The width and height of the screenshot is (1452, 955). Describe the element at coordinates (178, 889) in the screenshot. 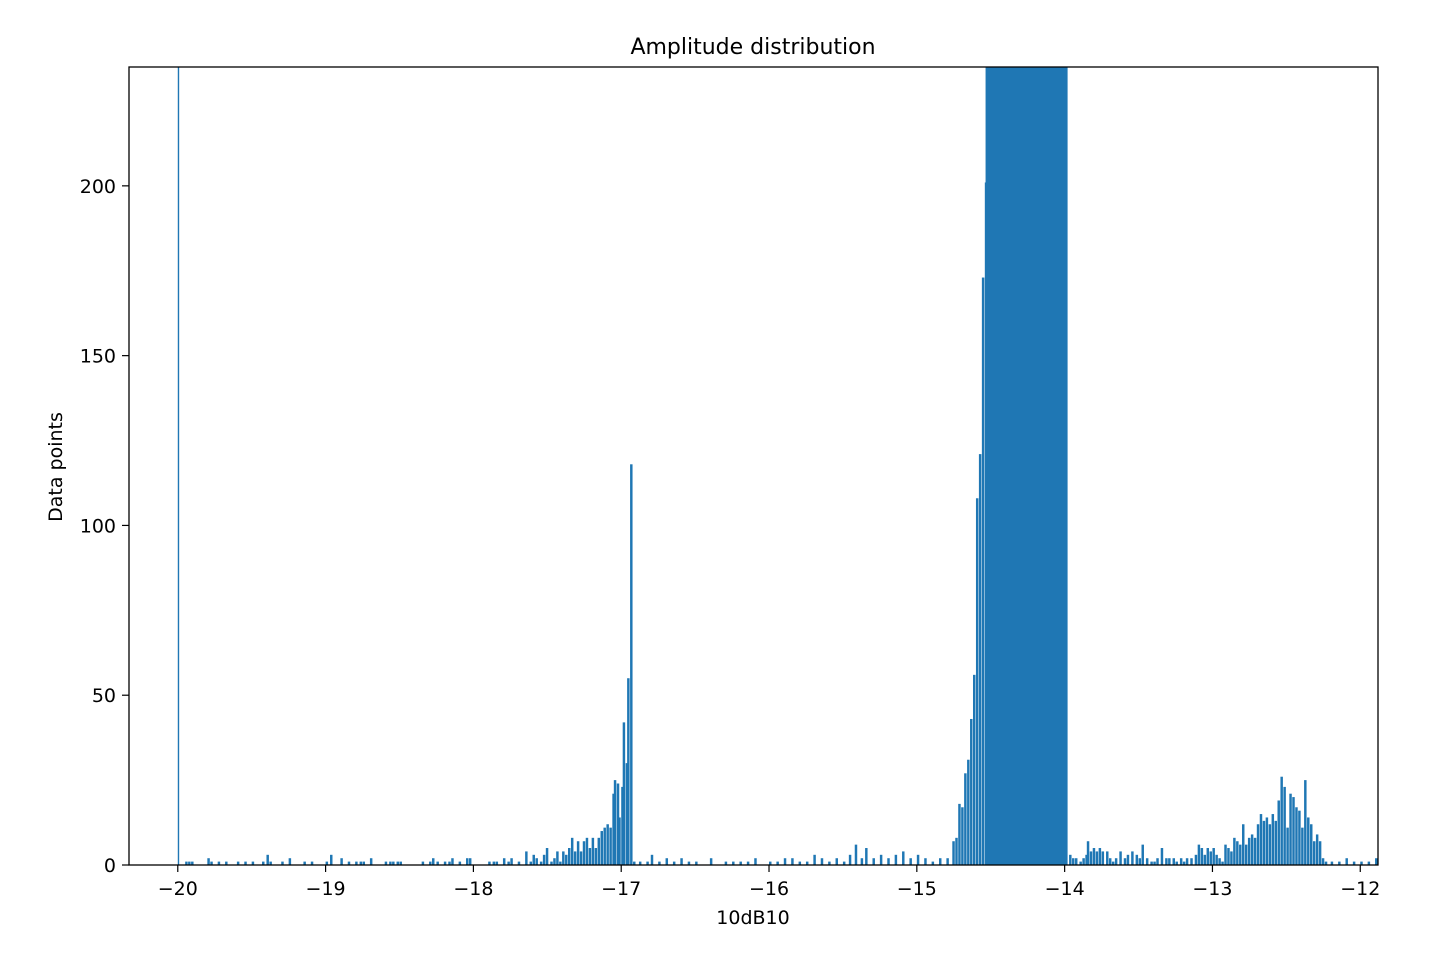

I see `x-tick-label: −20` at that location.